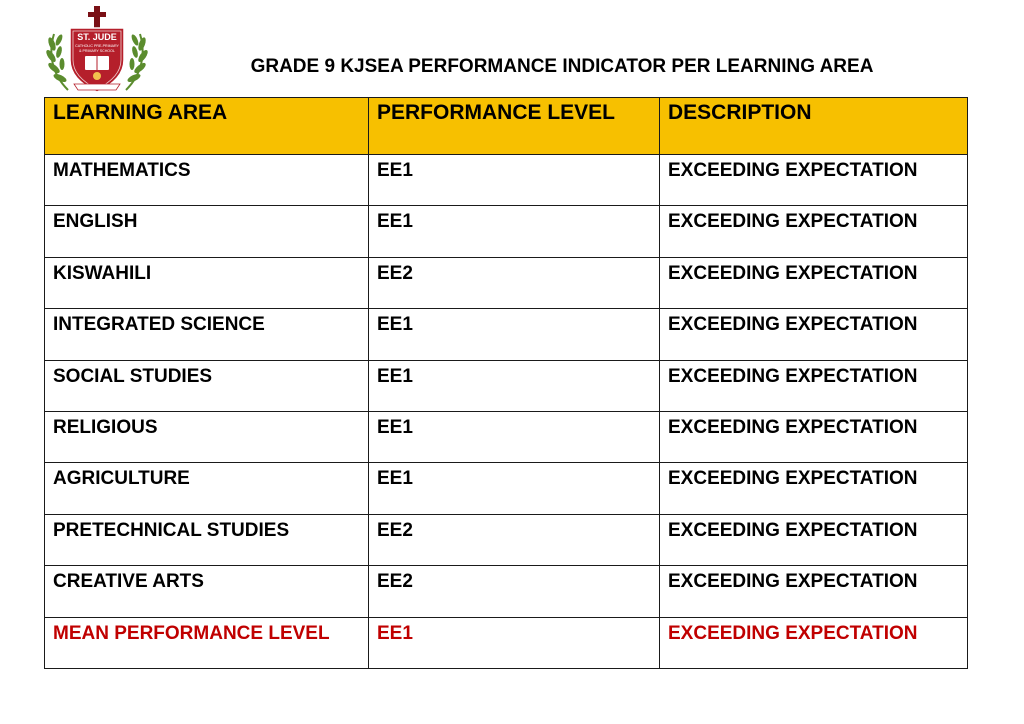  I want to click on table-row: CREATIVE ARTS EE2 EXCEEDING EXPECTATION, so click(506, 591).